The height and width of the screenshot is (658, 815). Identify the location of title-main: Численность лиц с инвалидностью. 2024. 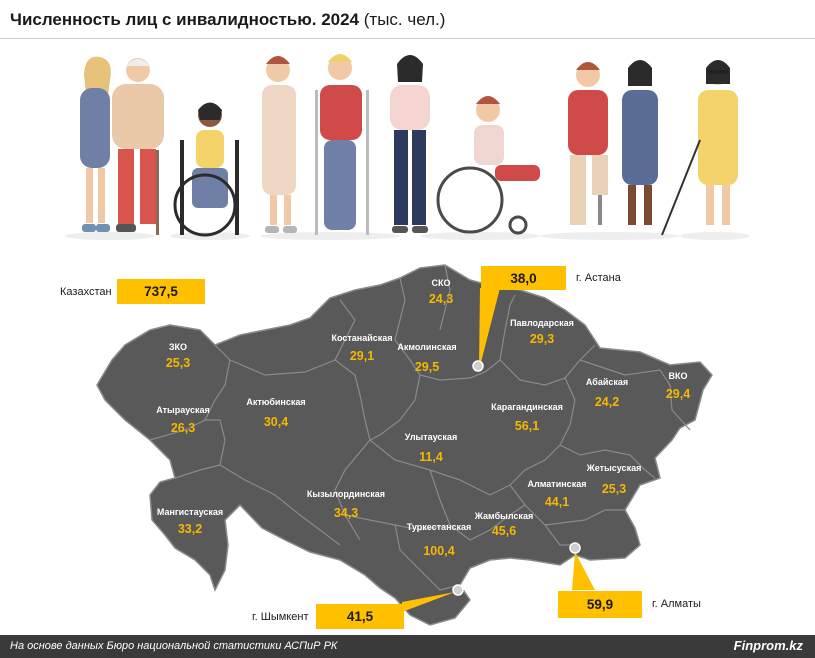
(185, 19).